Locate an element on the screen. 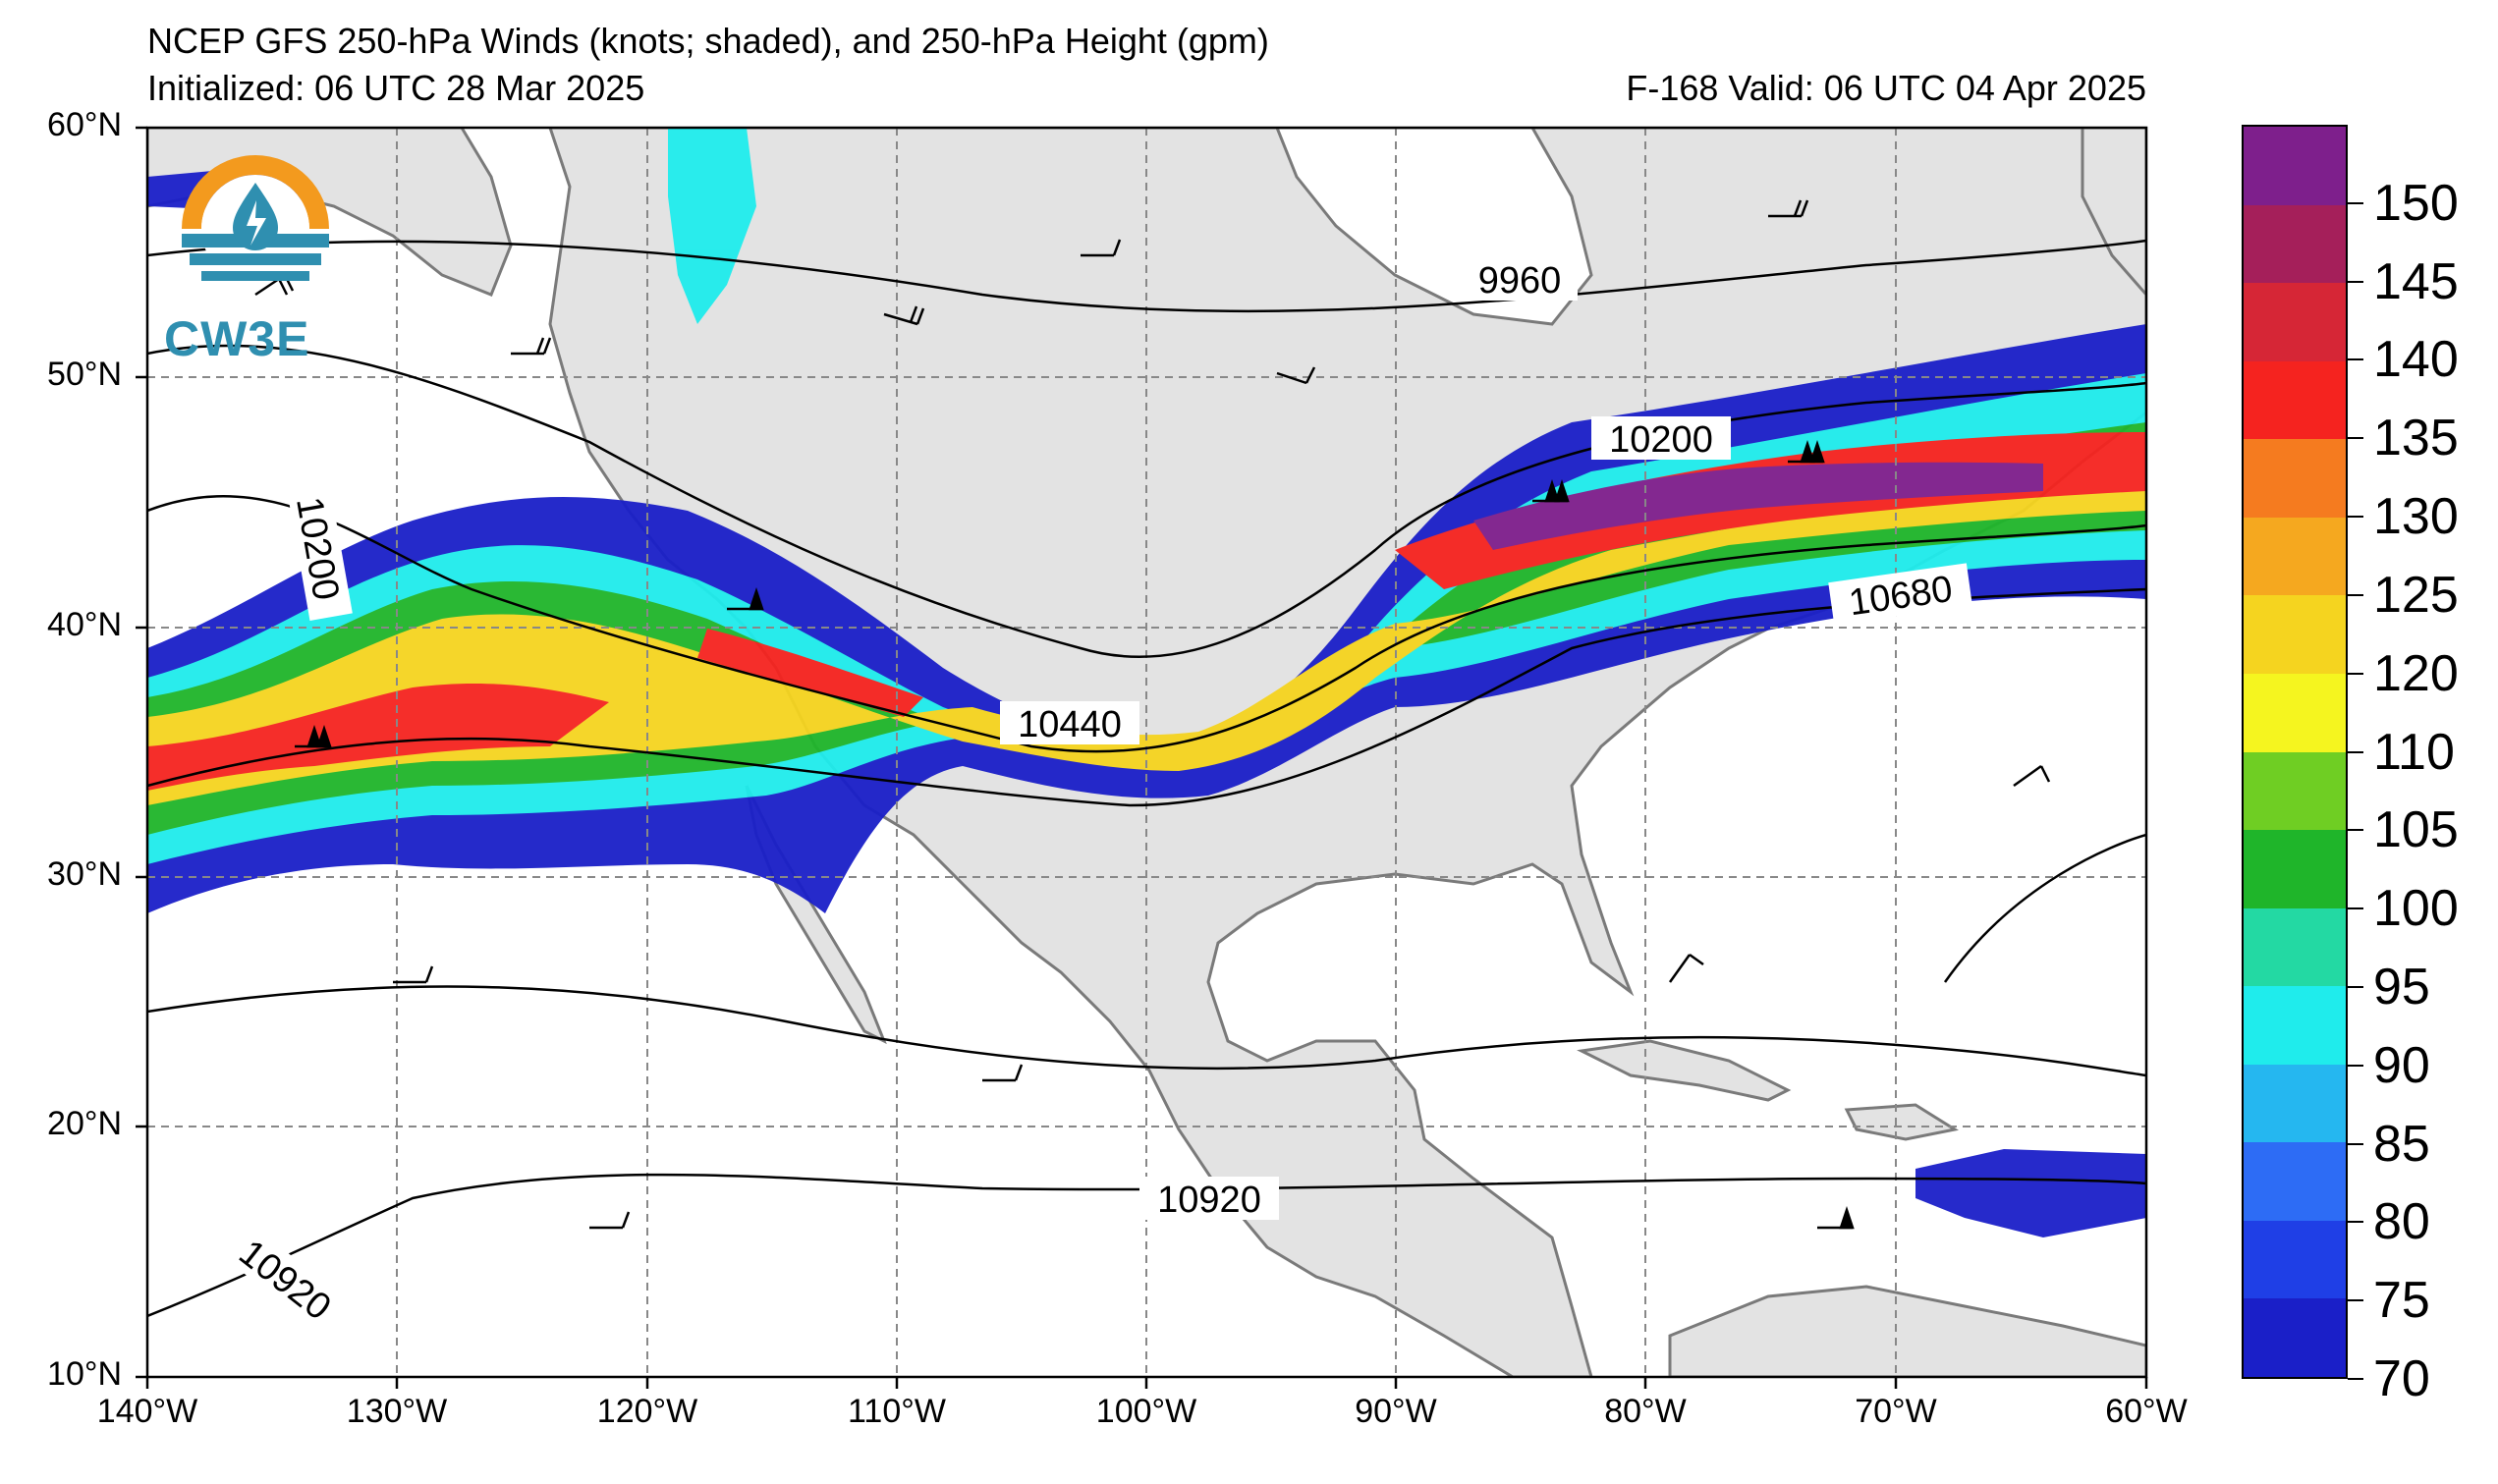 This screenshot has height=1484, width=2498. colorbar-label: 80 is located at coordinates (2401, 1222).